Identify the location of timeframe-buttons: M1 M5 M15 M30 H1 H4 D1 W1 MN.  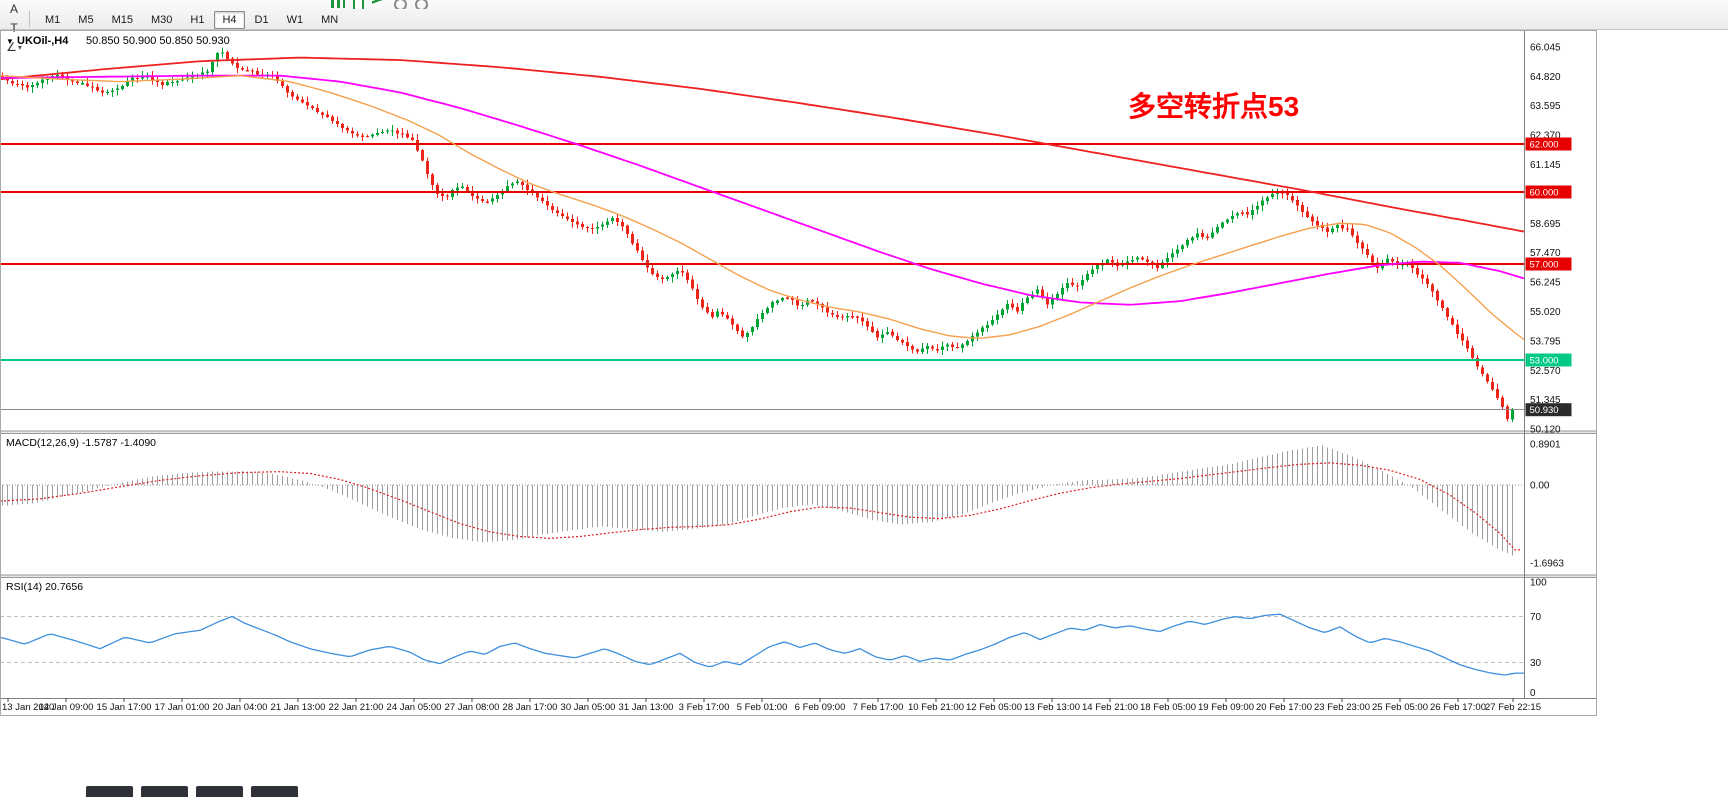
(191, 19).